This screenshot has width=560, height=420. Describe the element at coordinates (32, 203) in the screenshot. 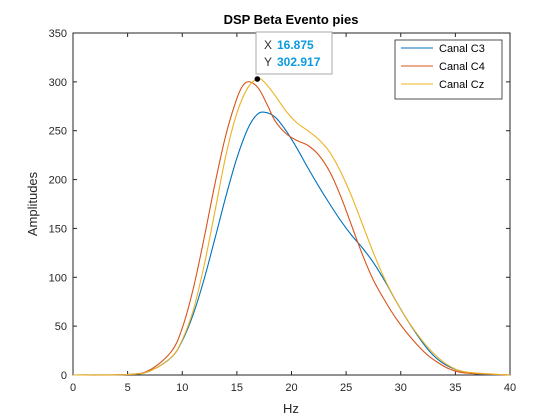

I see `y-axis-label: Amplitudes` at that location.